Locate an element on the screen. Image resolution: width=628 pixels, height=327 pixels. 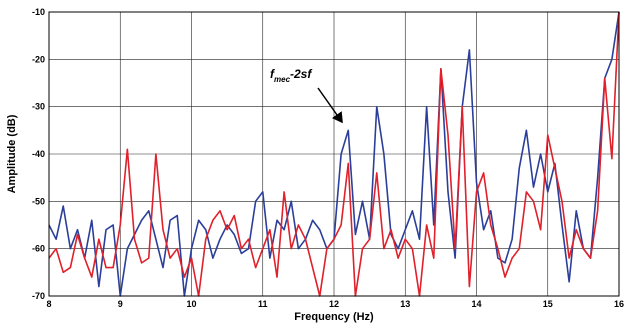
x-tick-label: 14 is located at coordinates (476, 304).